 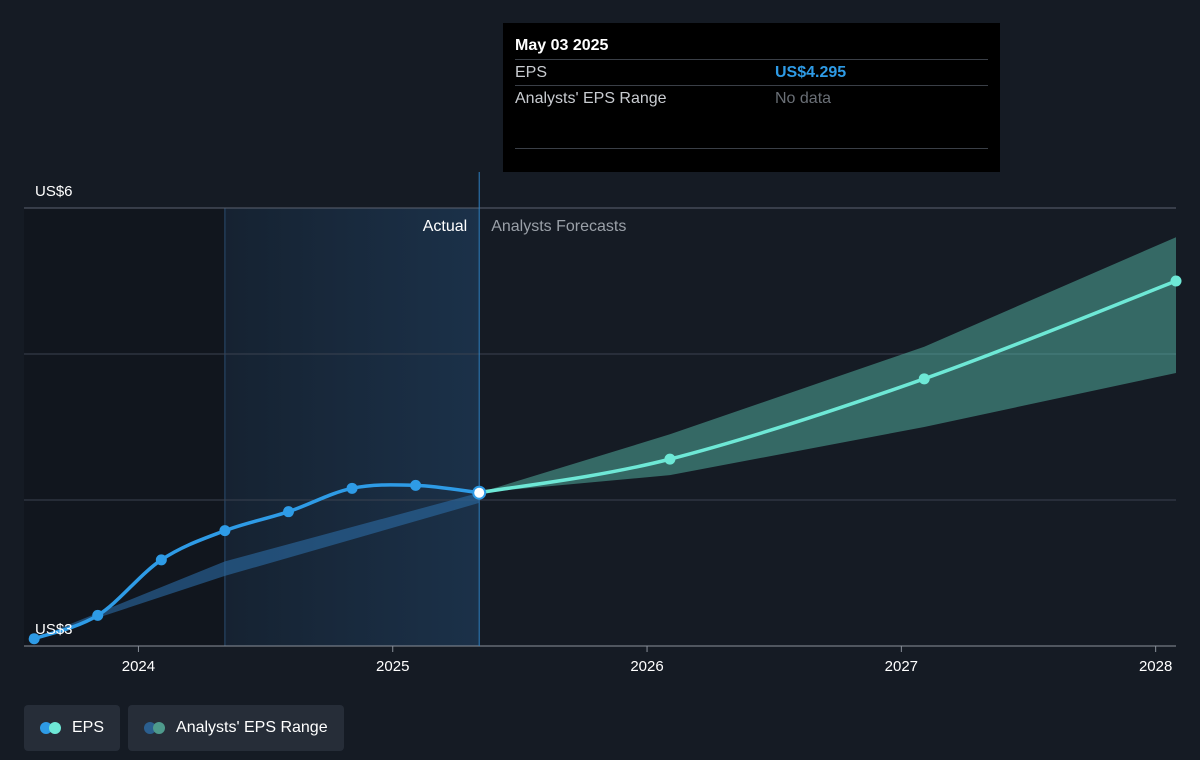 What do you see at coordinates (352, 427) in the screenshot?
I see `trailing-year-highlight` at bounding box center [352, 427].